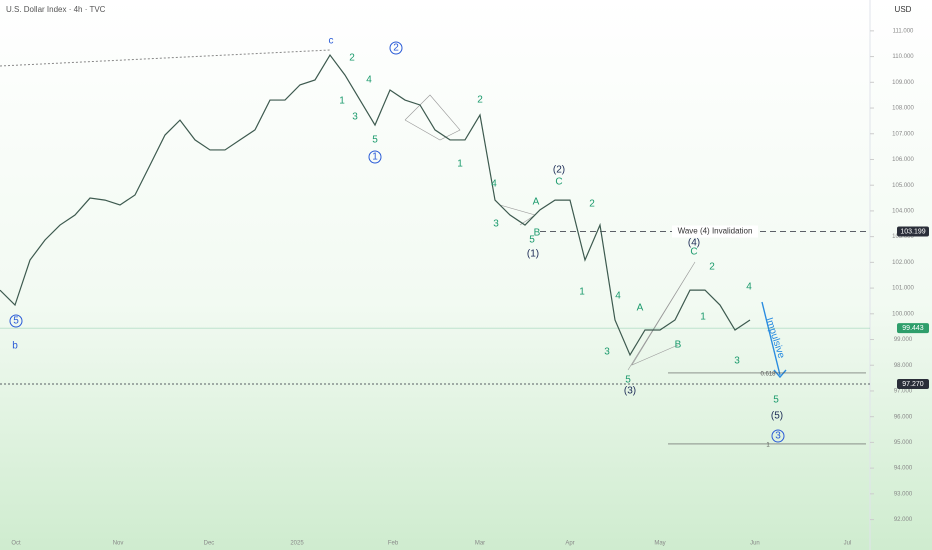 The height and width of the screenshot is (550, 932). I want to click on y-tick-label: 97.000, so click(903, 392).